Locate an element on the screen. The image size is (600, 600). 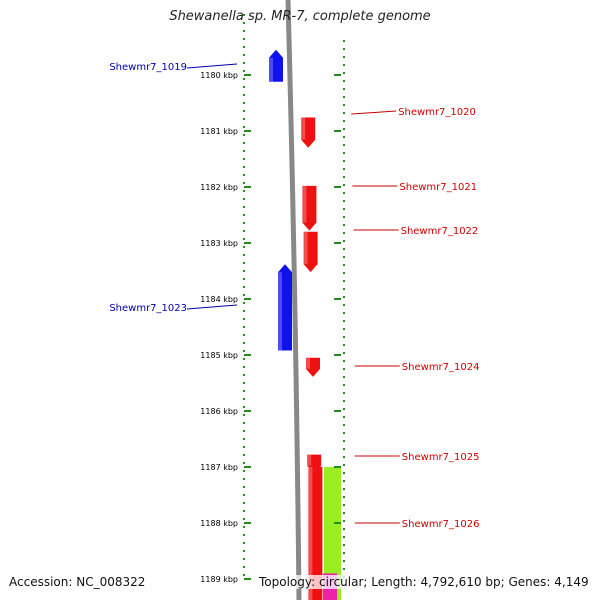
gene-label: Shewmr7_1019 is located at coordinates (148, 67).